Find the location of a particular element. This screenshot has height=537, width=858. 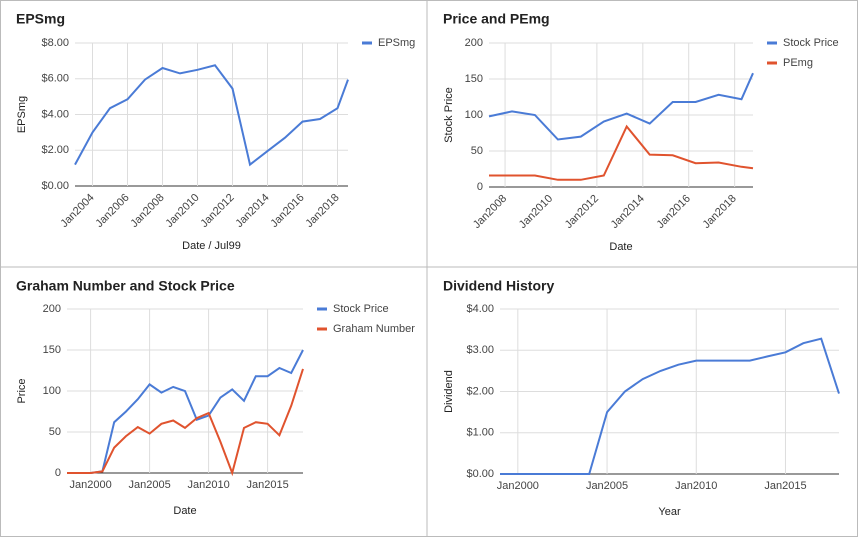

x-axis-title: Year is located at coordinates (669, 512).